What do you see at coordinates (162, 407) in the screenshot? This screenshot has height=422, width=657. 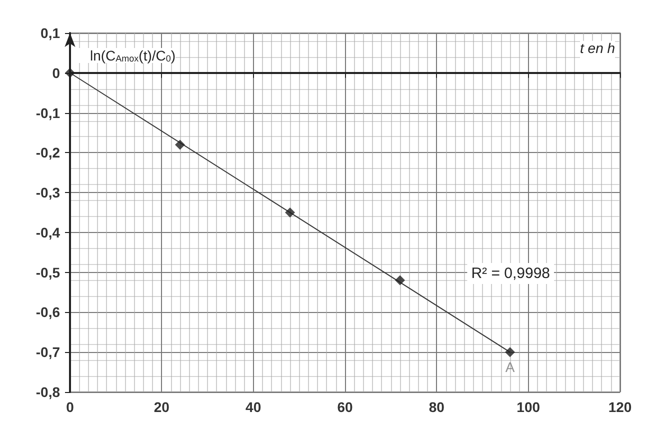 I see `x-tick-label: 20` at bounding box center [162, 407].